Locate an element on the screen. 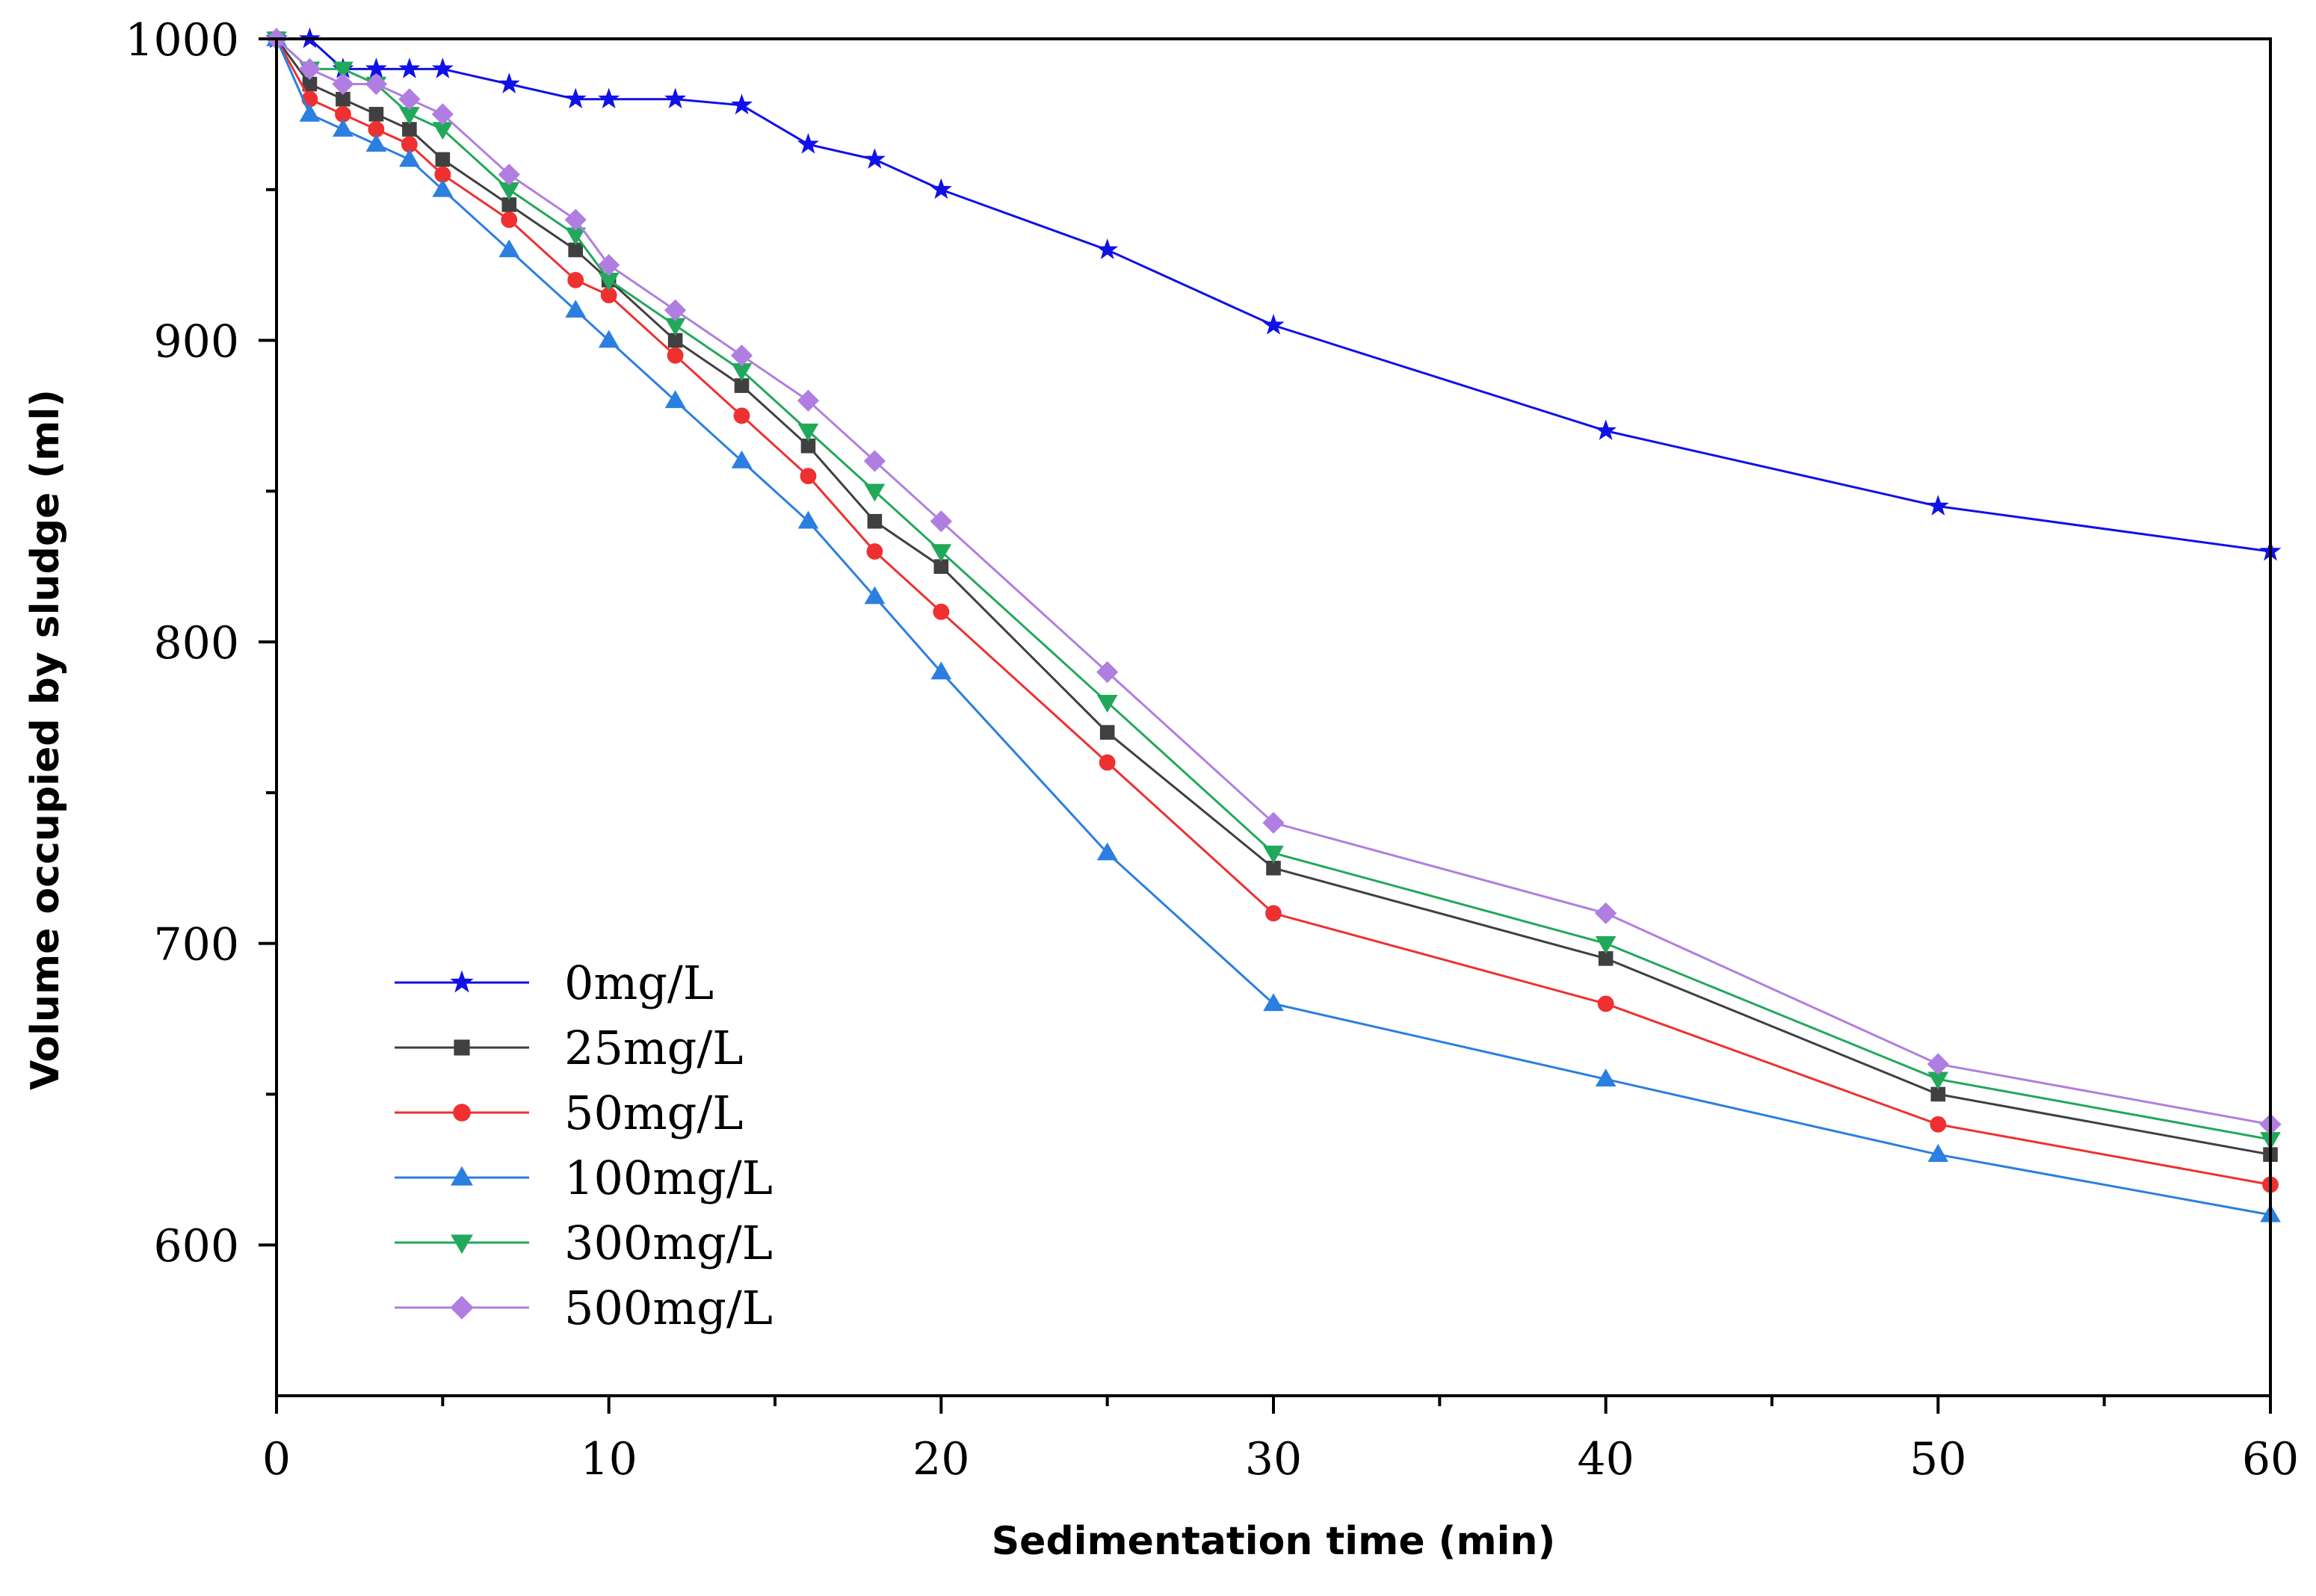 The width and height of the screenshot is (2316, 1596). legend-label: 50mg/L is located at coordinates (654, 1113).